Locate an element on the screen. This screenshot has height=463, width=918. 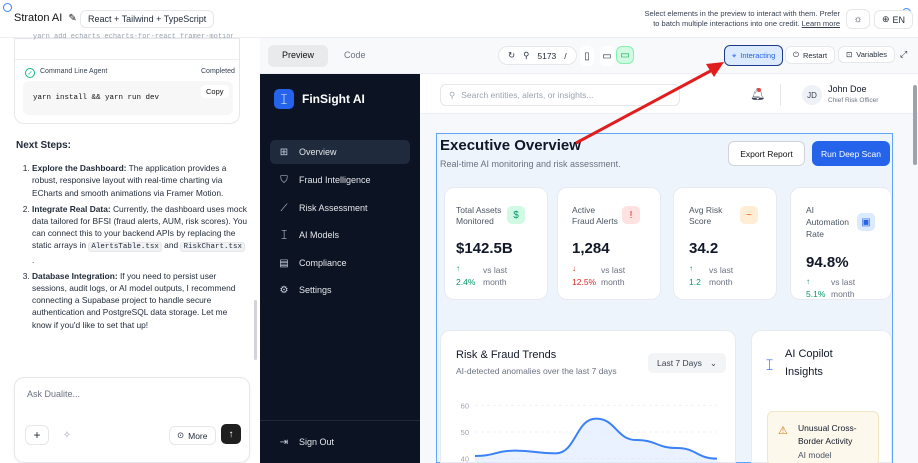
nav-compliance: ▤ Compliance is located at coordinates (340, 263).